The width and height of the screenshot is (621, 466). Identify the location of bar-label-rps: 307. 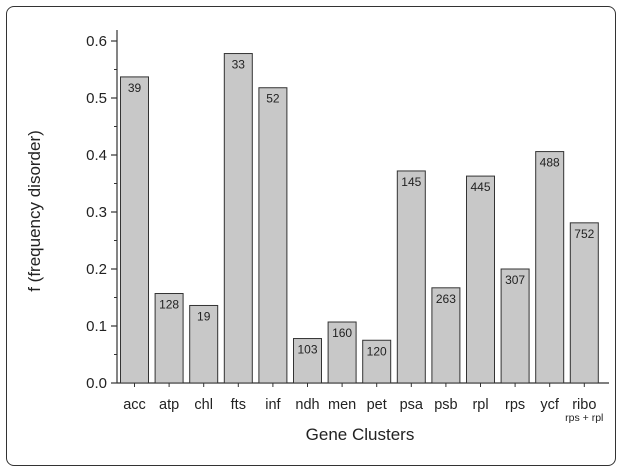
(515, 280).